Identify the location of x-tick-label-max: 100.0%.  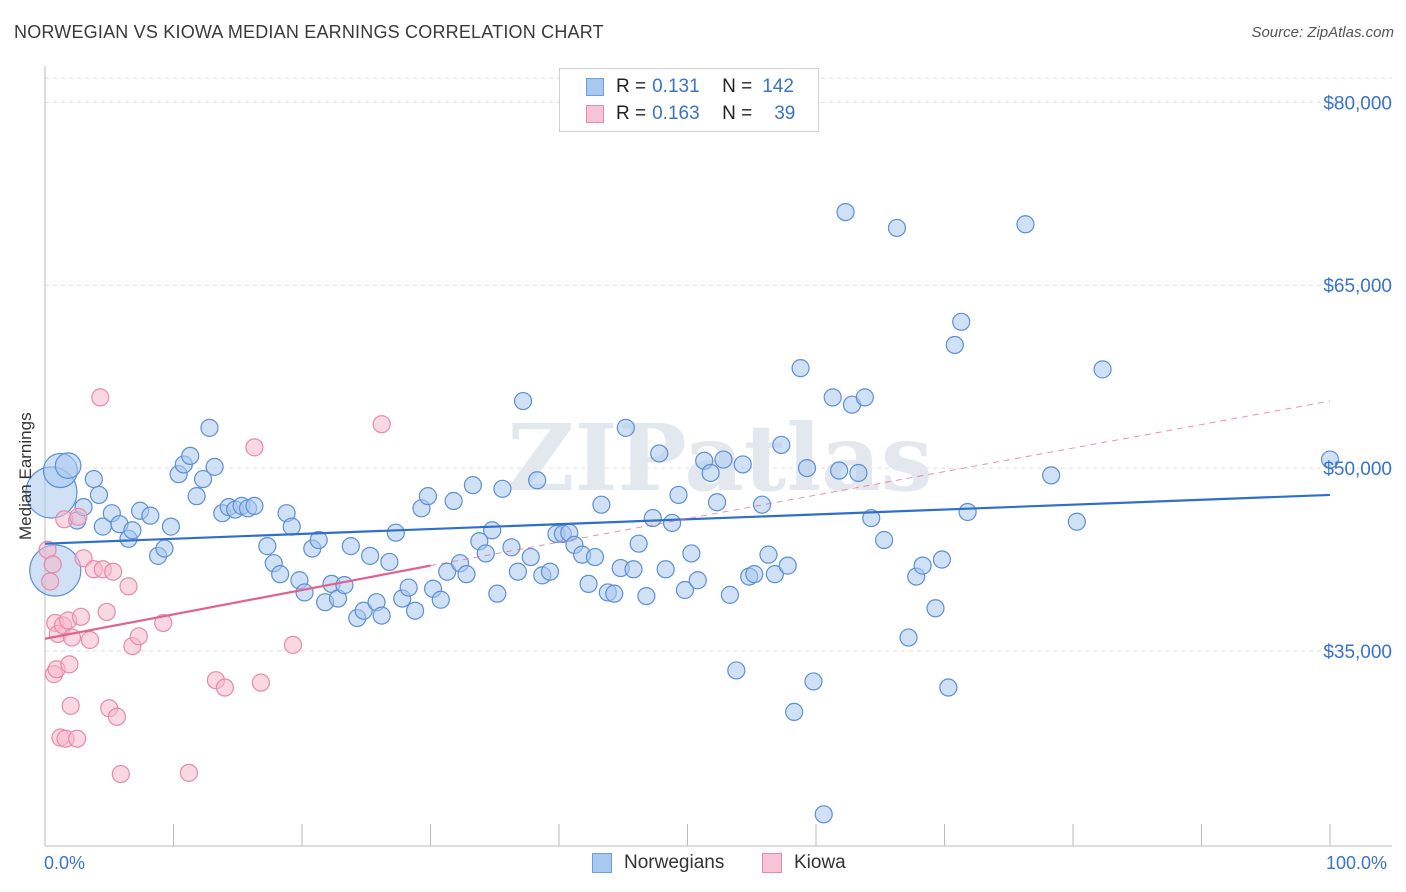
(1357, 863).